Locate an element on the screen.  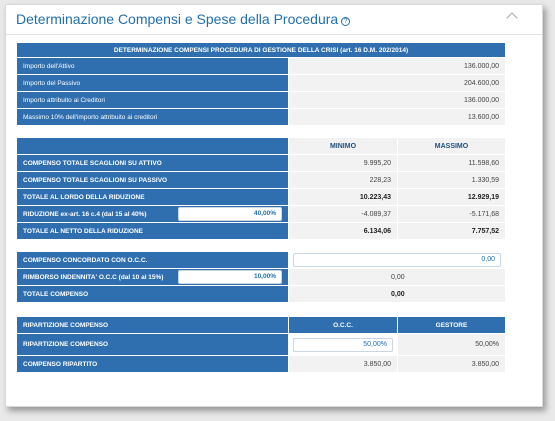
minimo-value: 9.995,20 is located at coordinates (343, 163).